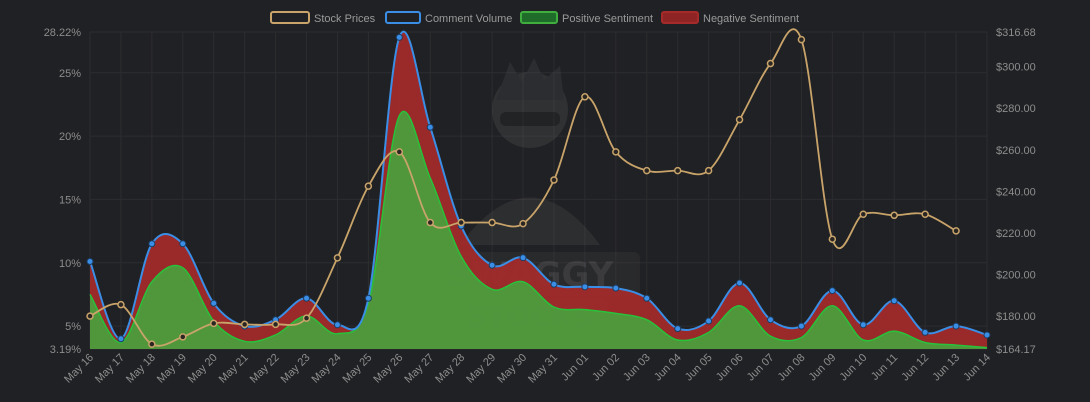 This screenshot has height=402, width=1090. Describe the element at coordinates (70, 264) in the screenshot. I see `y-left-tick-label: 10%` at that location.